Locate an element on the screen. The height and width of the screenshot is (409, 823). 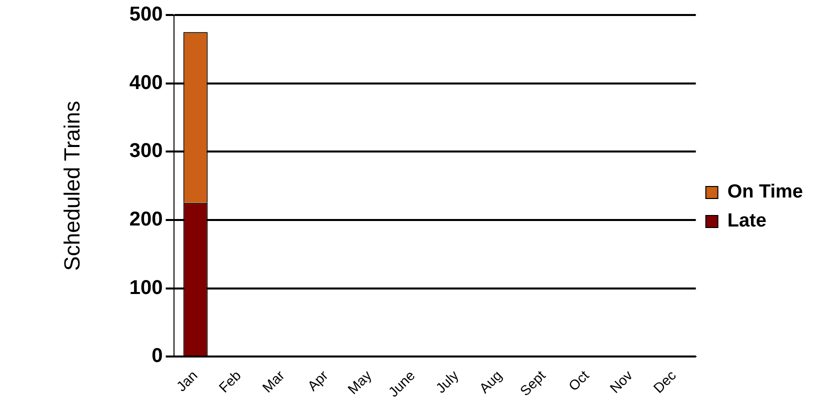
x-tick-label: May is located at coordinates (359, 382).